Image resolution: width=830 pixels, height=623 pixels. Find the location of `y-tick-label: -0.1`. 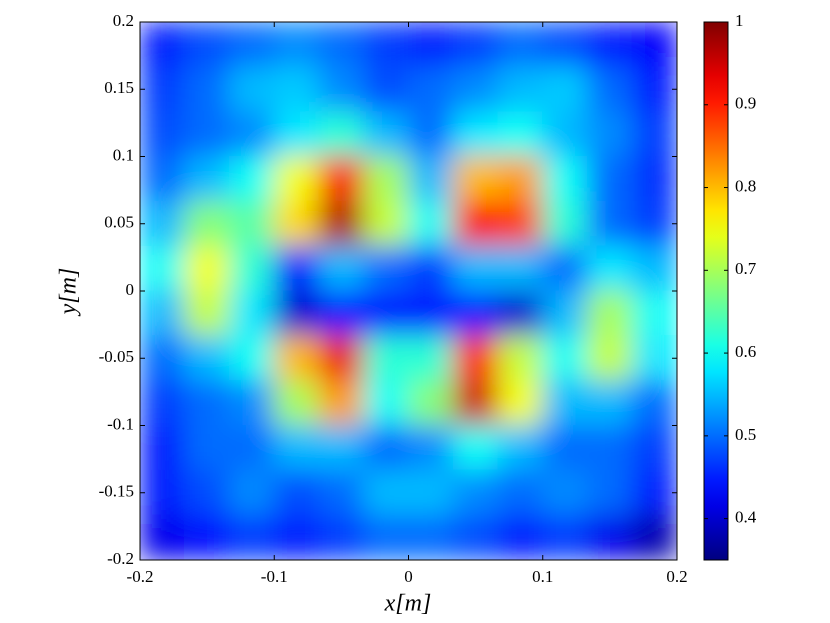

y-tick-label: -0.1 is located at coordinates (120, 423).